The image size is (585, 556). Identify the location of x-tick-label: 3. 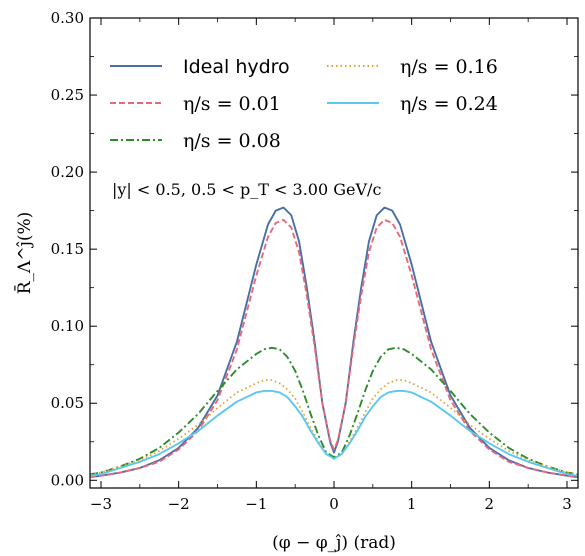
(567, 504).